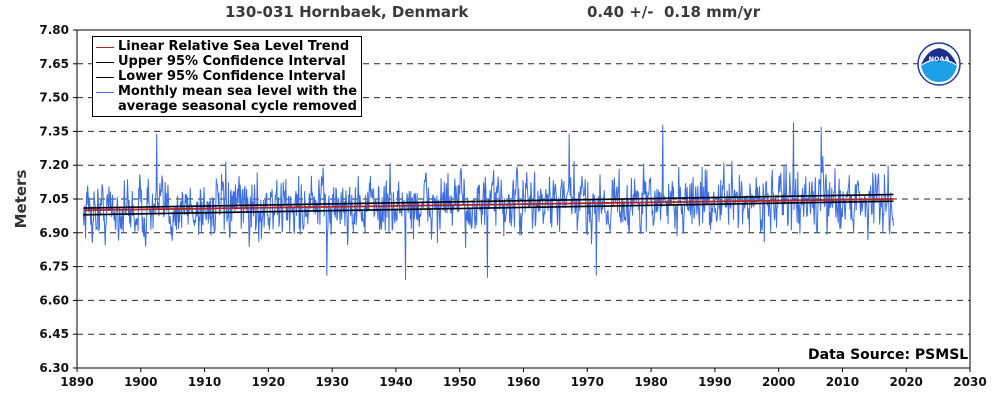 This screenshot has height=400, width=1000. I want to click on upper-confidence-line, so click(488, 201).